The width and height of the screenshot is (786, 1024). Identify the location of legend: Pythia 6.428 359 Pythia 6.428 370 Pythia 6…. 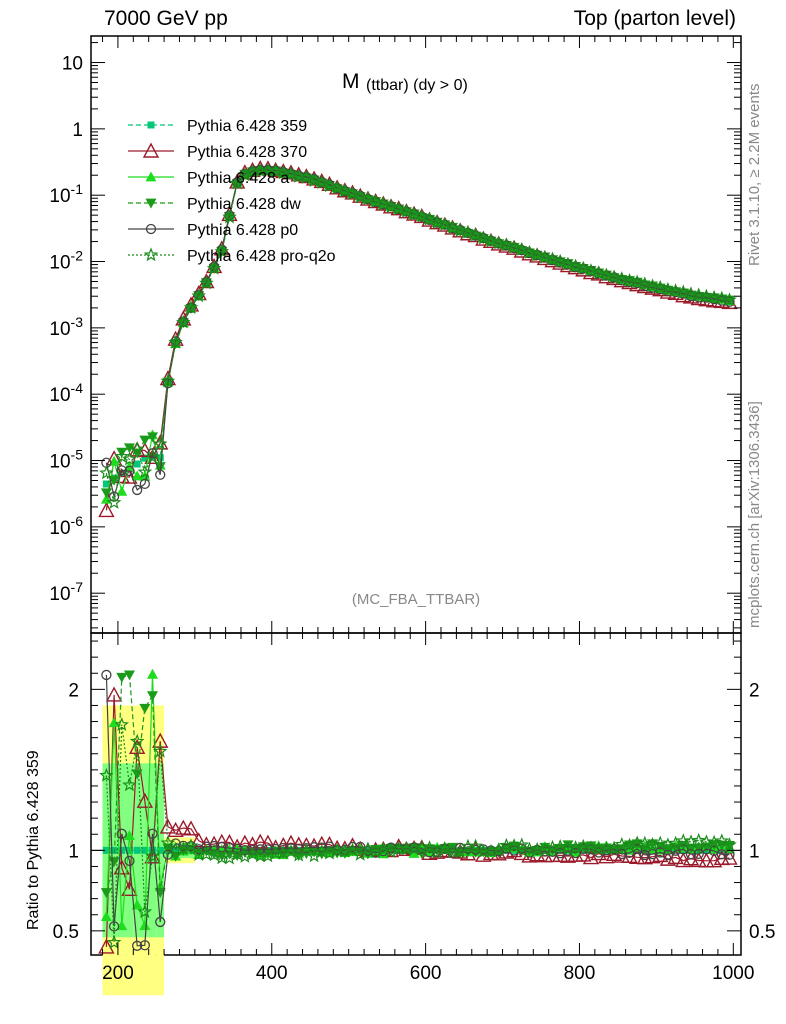
(232, 191).